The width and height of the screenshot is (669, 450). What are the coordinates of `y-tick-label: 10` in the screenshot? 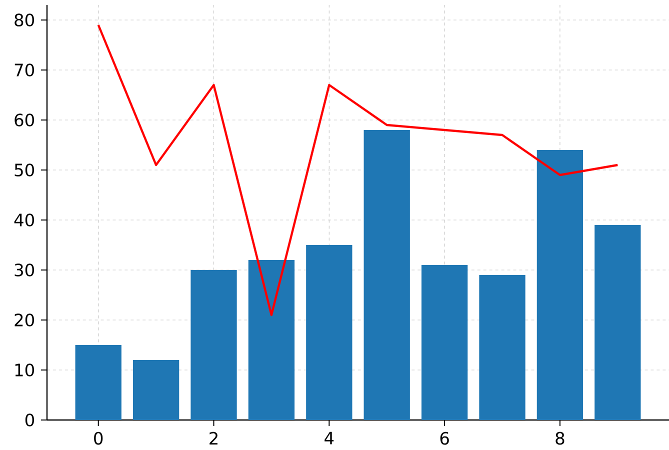 It's located at (24, 370).